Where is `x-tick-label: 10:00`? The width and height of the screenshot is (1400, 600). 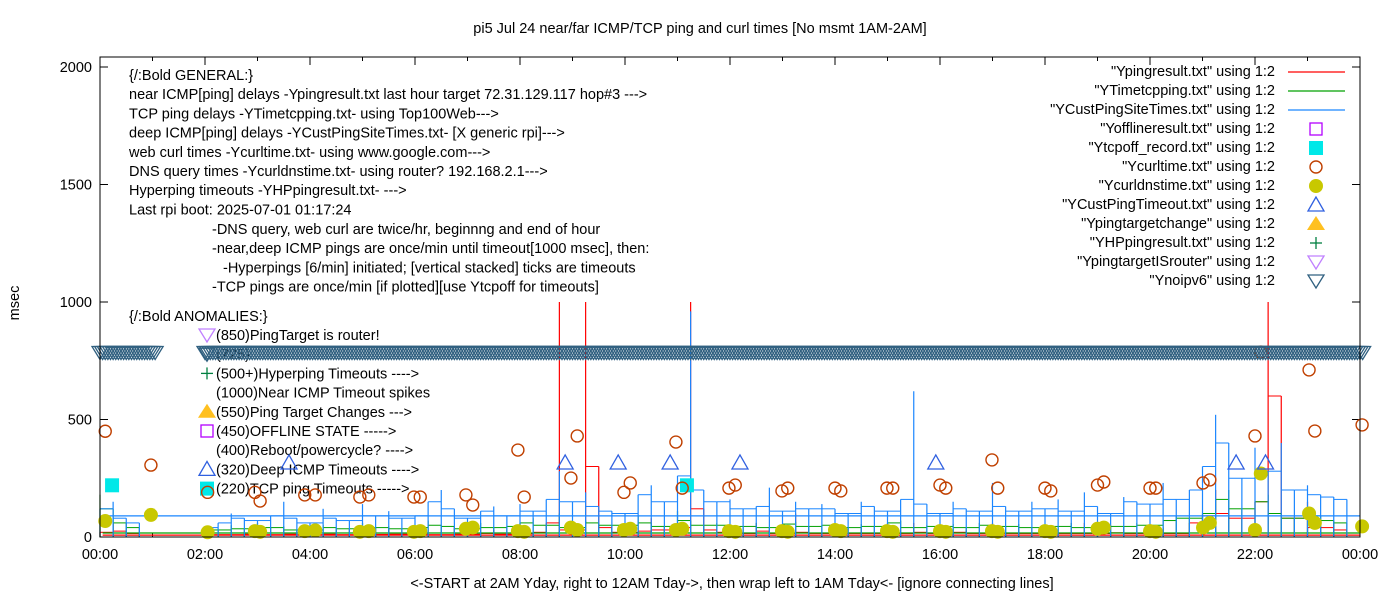 x-tick-label: 10:00 is located at coordinates (625, 555).